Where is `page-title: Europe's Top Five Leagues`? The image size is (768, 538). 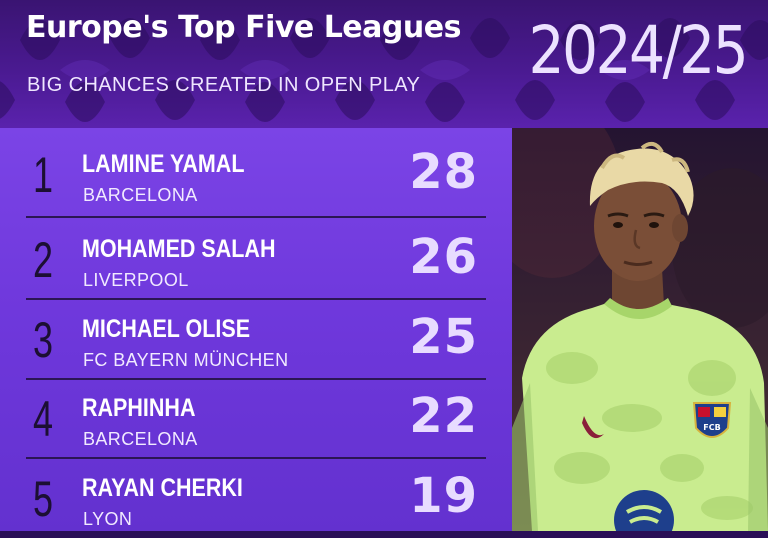
page-title: Europe's Top Five Leagues is located at coordinates (243, 27).